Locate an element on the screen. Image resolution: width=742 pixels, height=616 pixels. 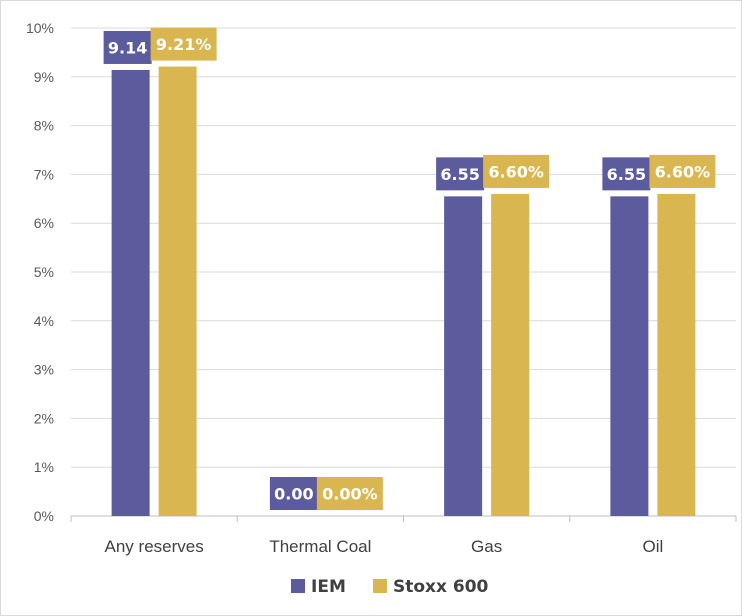
x-tick-label: Gas is located at coordinates (486, 546).